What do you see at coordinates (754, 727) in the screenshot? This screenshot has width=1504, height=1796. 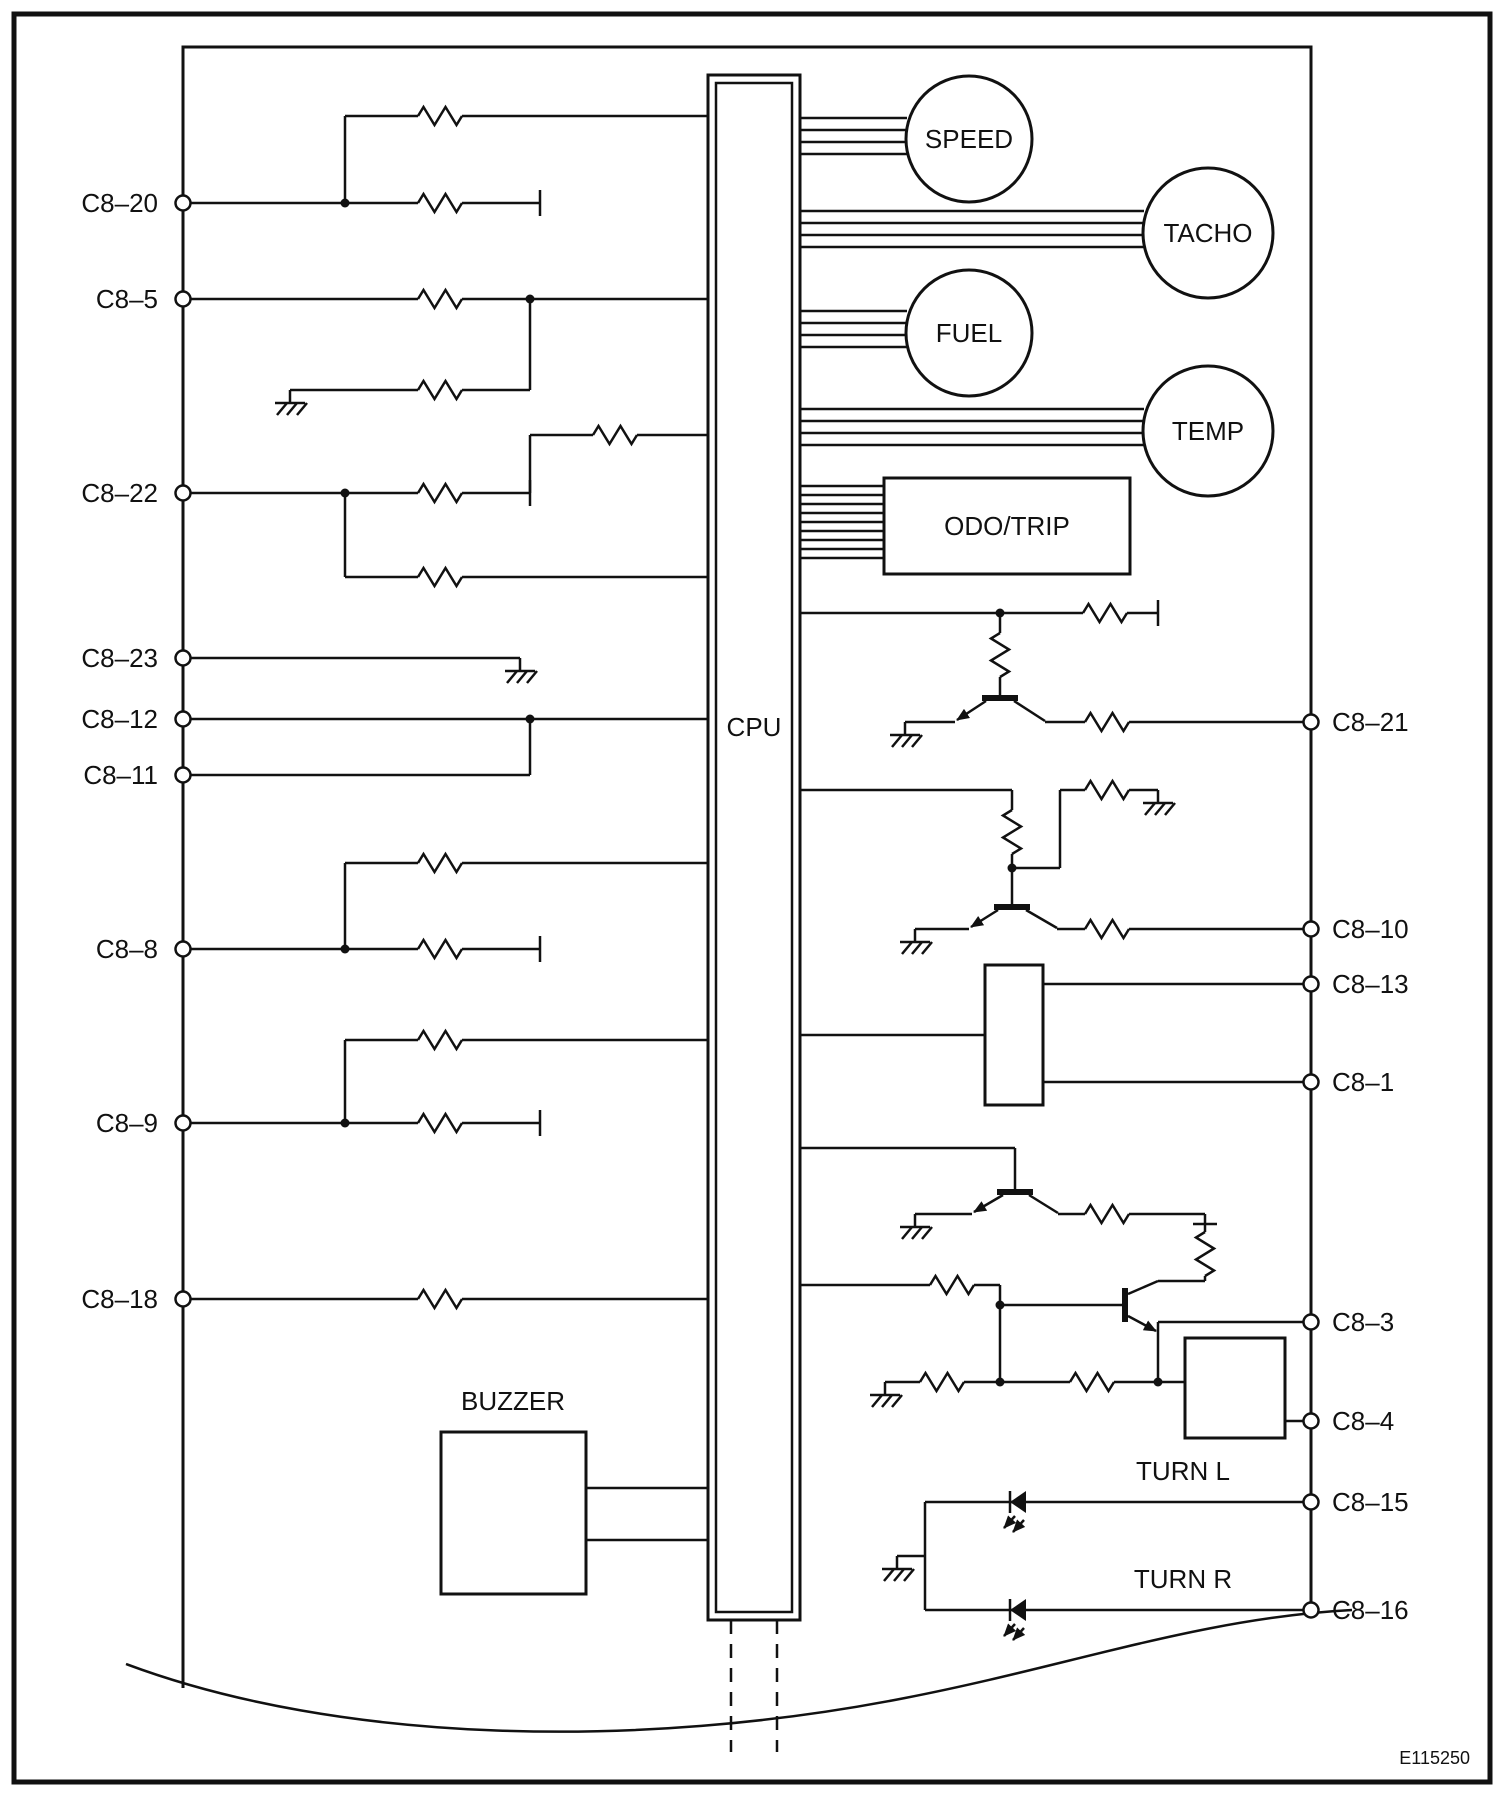 I see `cpu-label: CPU` at bounding box center [754, 727].